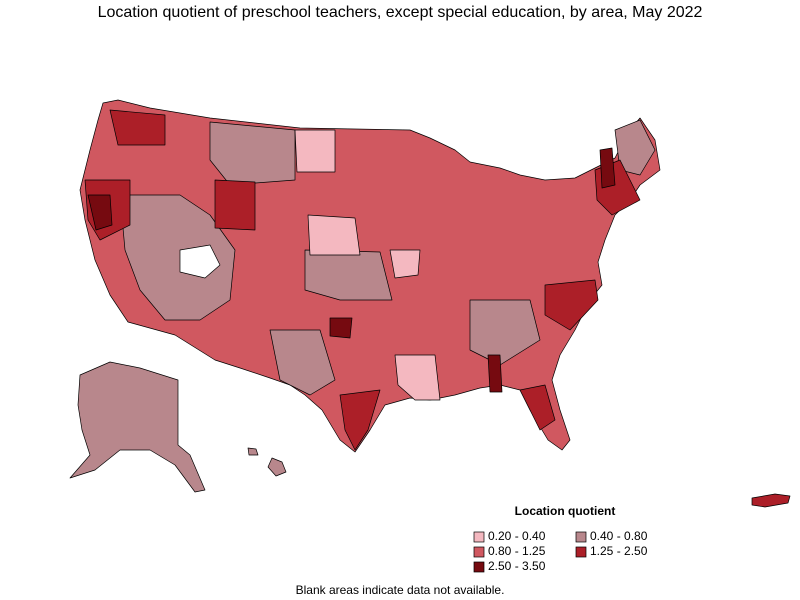 The height and width of the screenshot is (600, 800). What do you see at coordinates (517, 566) in the screenshot?
I see `legend-label: 2.50 - 3.50` at bounding box center [517, 566].